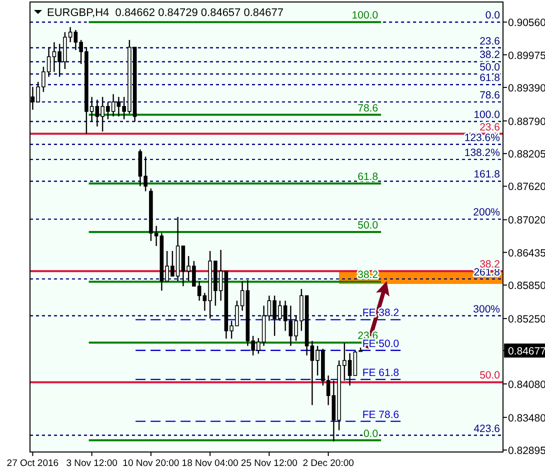 This screenshot has height=471, width=545. What do you see at coordinates (482, 152) in the screenshot?
I see `annotation: 138.2%` at bounding box center [482, 152].